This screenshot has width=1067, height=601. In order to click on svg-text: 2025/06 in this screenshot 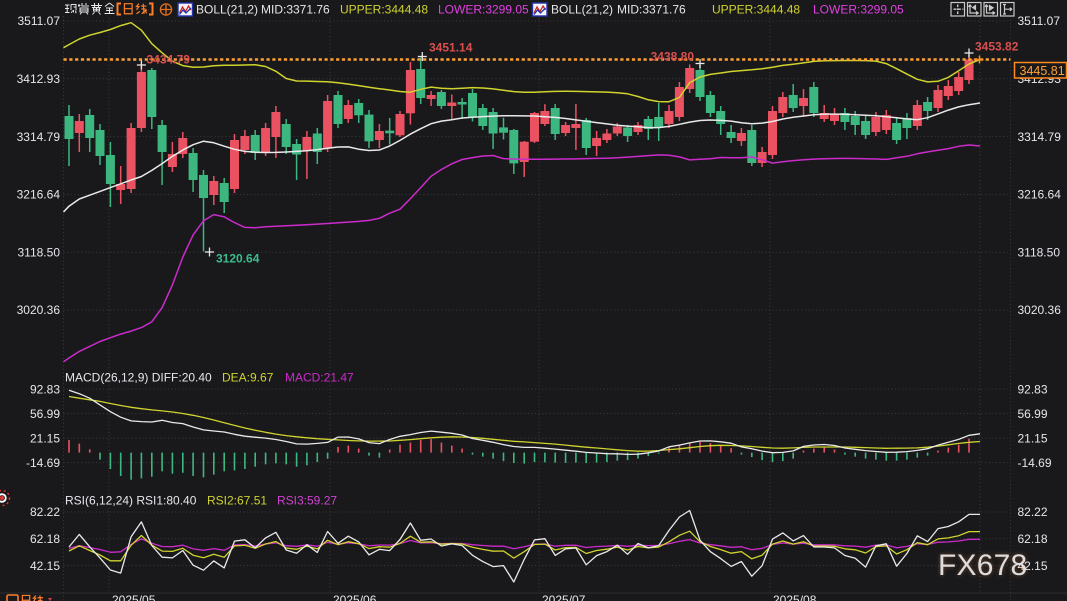, I will do `click(355, 597)`.